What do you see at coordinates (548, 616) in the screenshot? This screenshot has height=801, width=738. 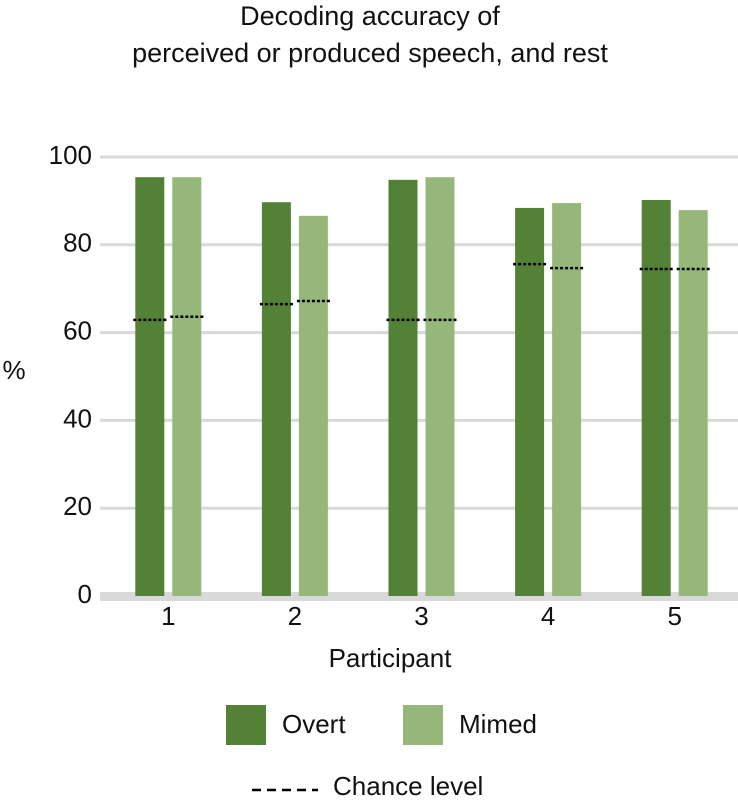 I see `x-tick-label: 4` at bounding box center [548, 616].